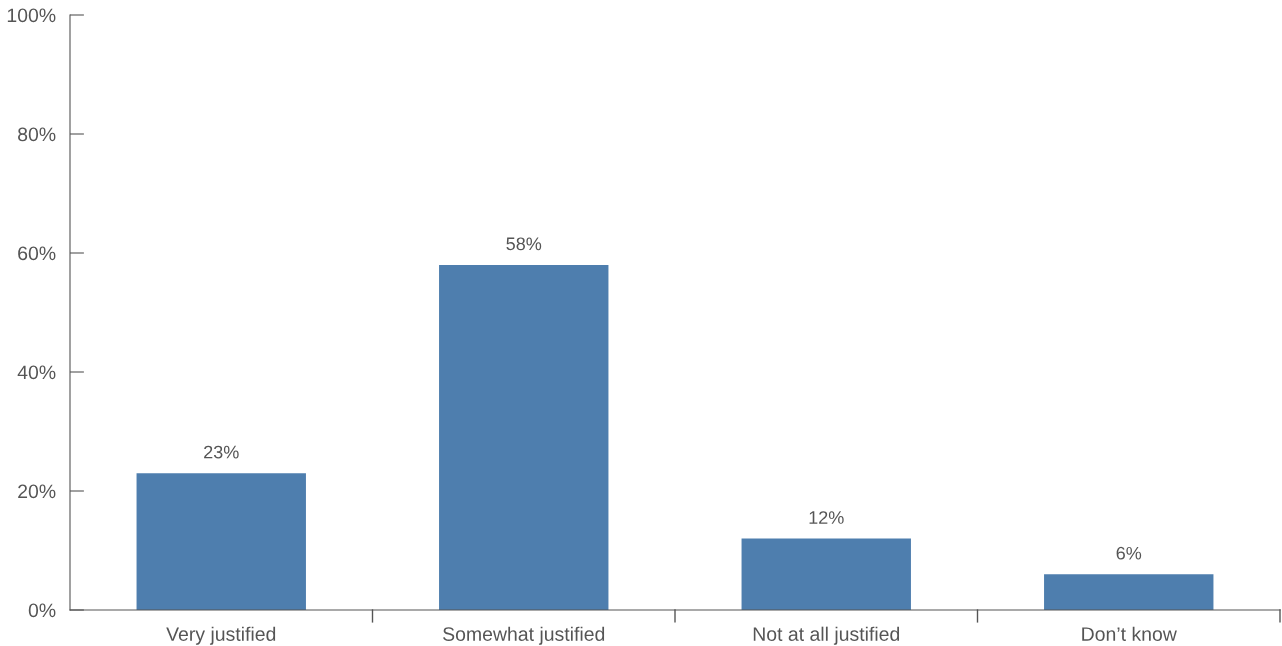  What do you see at coordinates (524, 244) in the screenshot?
I see `data-label: 58%` at bounding box center [524, 244].